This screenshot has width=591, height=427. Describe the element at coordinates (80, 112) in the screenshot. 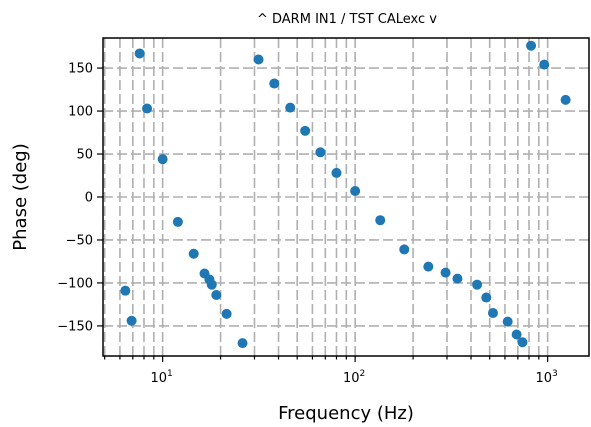

I see `y-tick-label: 100` at that location.